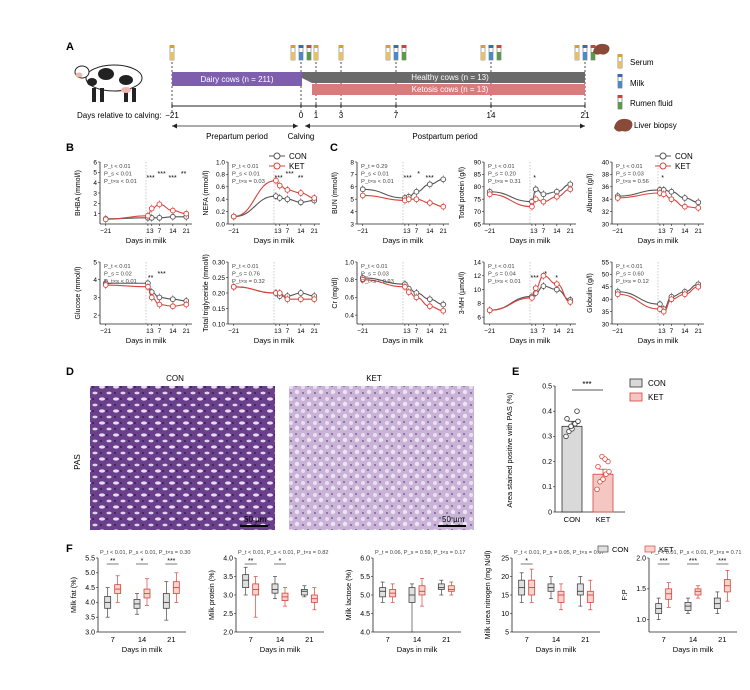  Describe the element at coordinates (119, 115) in the screenshot. I see `days-relative-label: Days relative to calving:` at that location.